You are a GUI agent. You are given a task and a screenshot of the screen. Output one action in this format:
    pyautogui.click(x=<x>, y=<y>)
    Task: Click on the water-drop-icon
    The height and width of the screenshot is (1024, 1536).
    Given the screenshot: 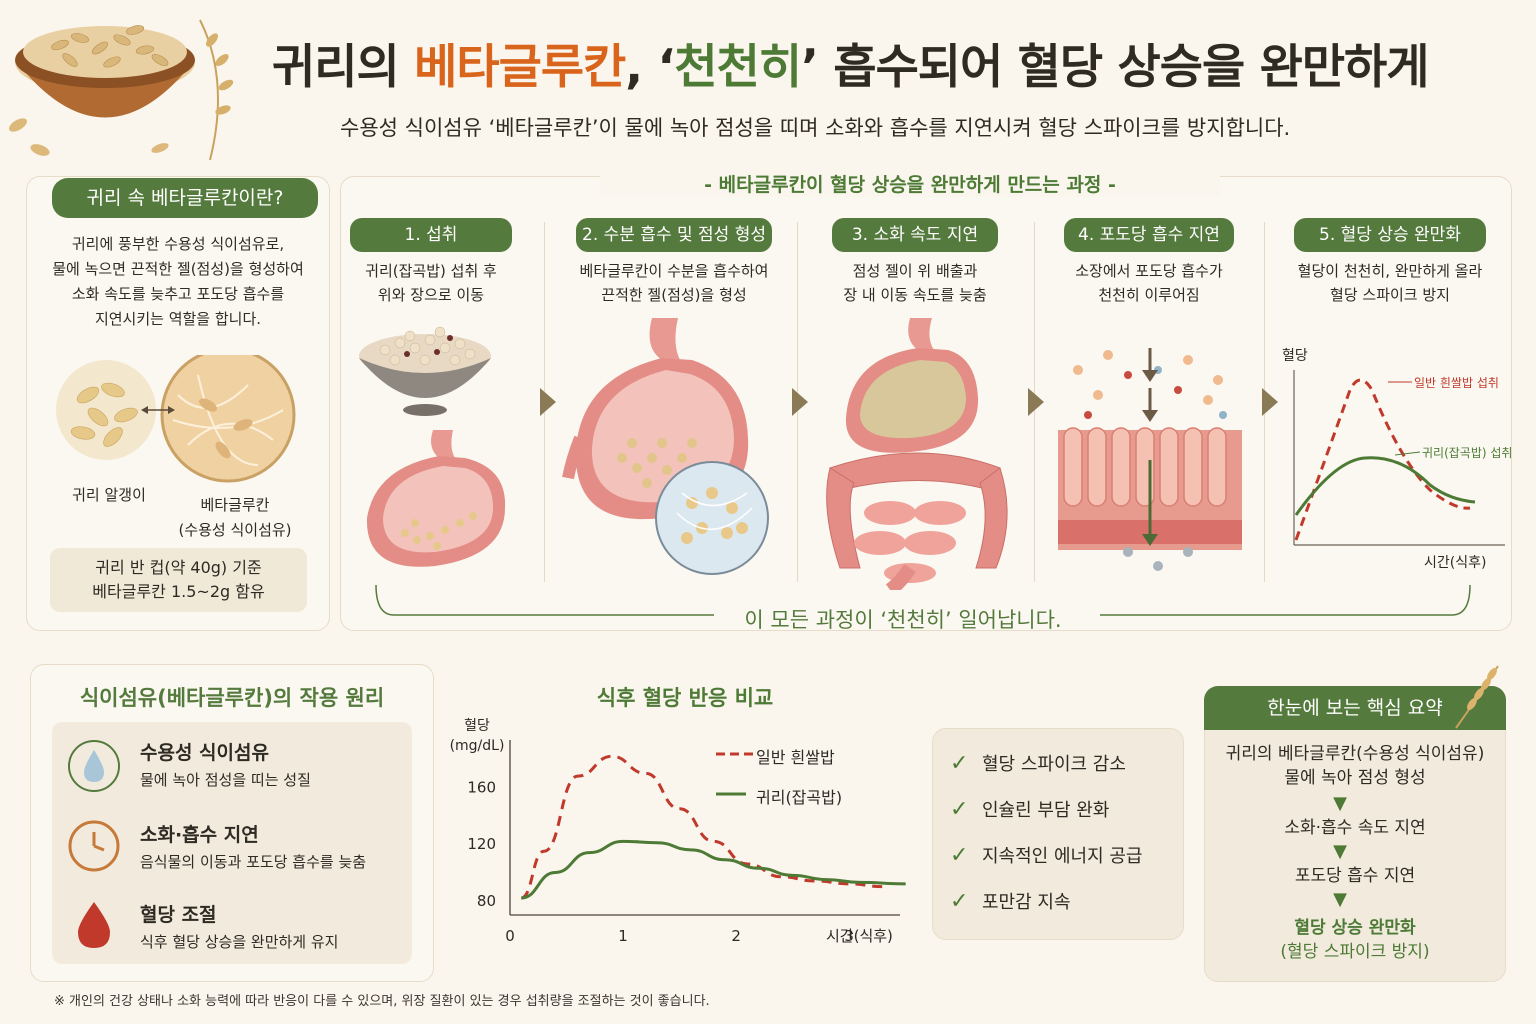 What is the action you would take?
    pyautogui.click(x=94, y=766)
    